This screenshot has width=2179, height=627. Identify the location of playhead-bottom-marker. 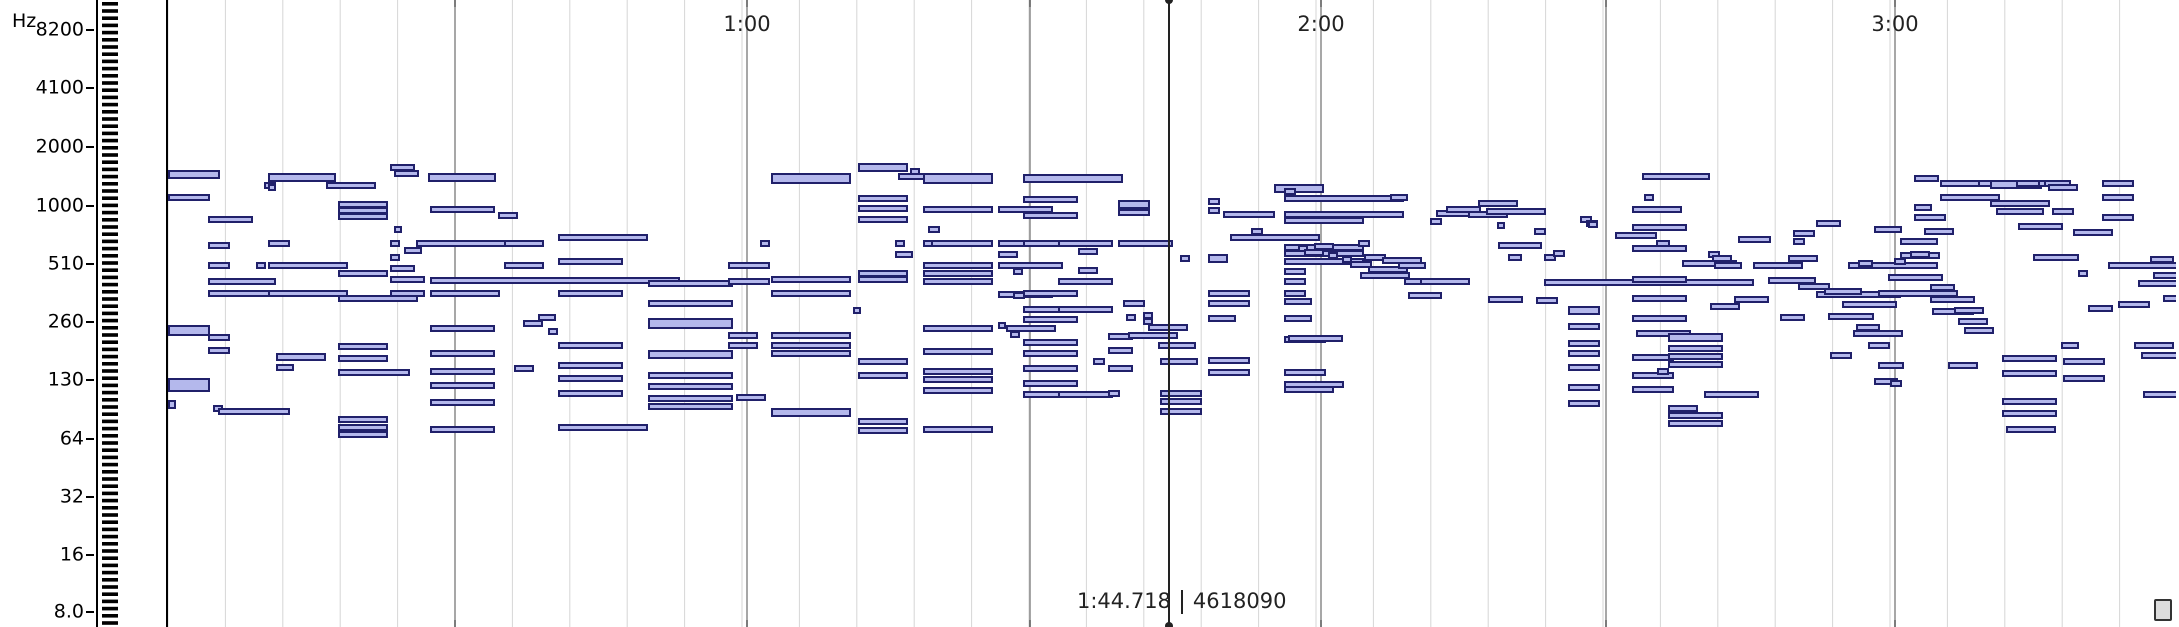
(1169, 624).